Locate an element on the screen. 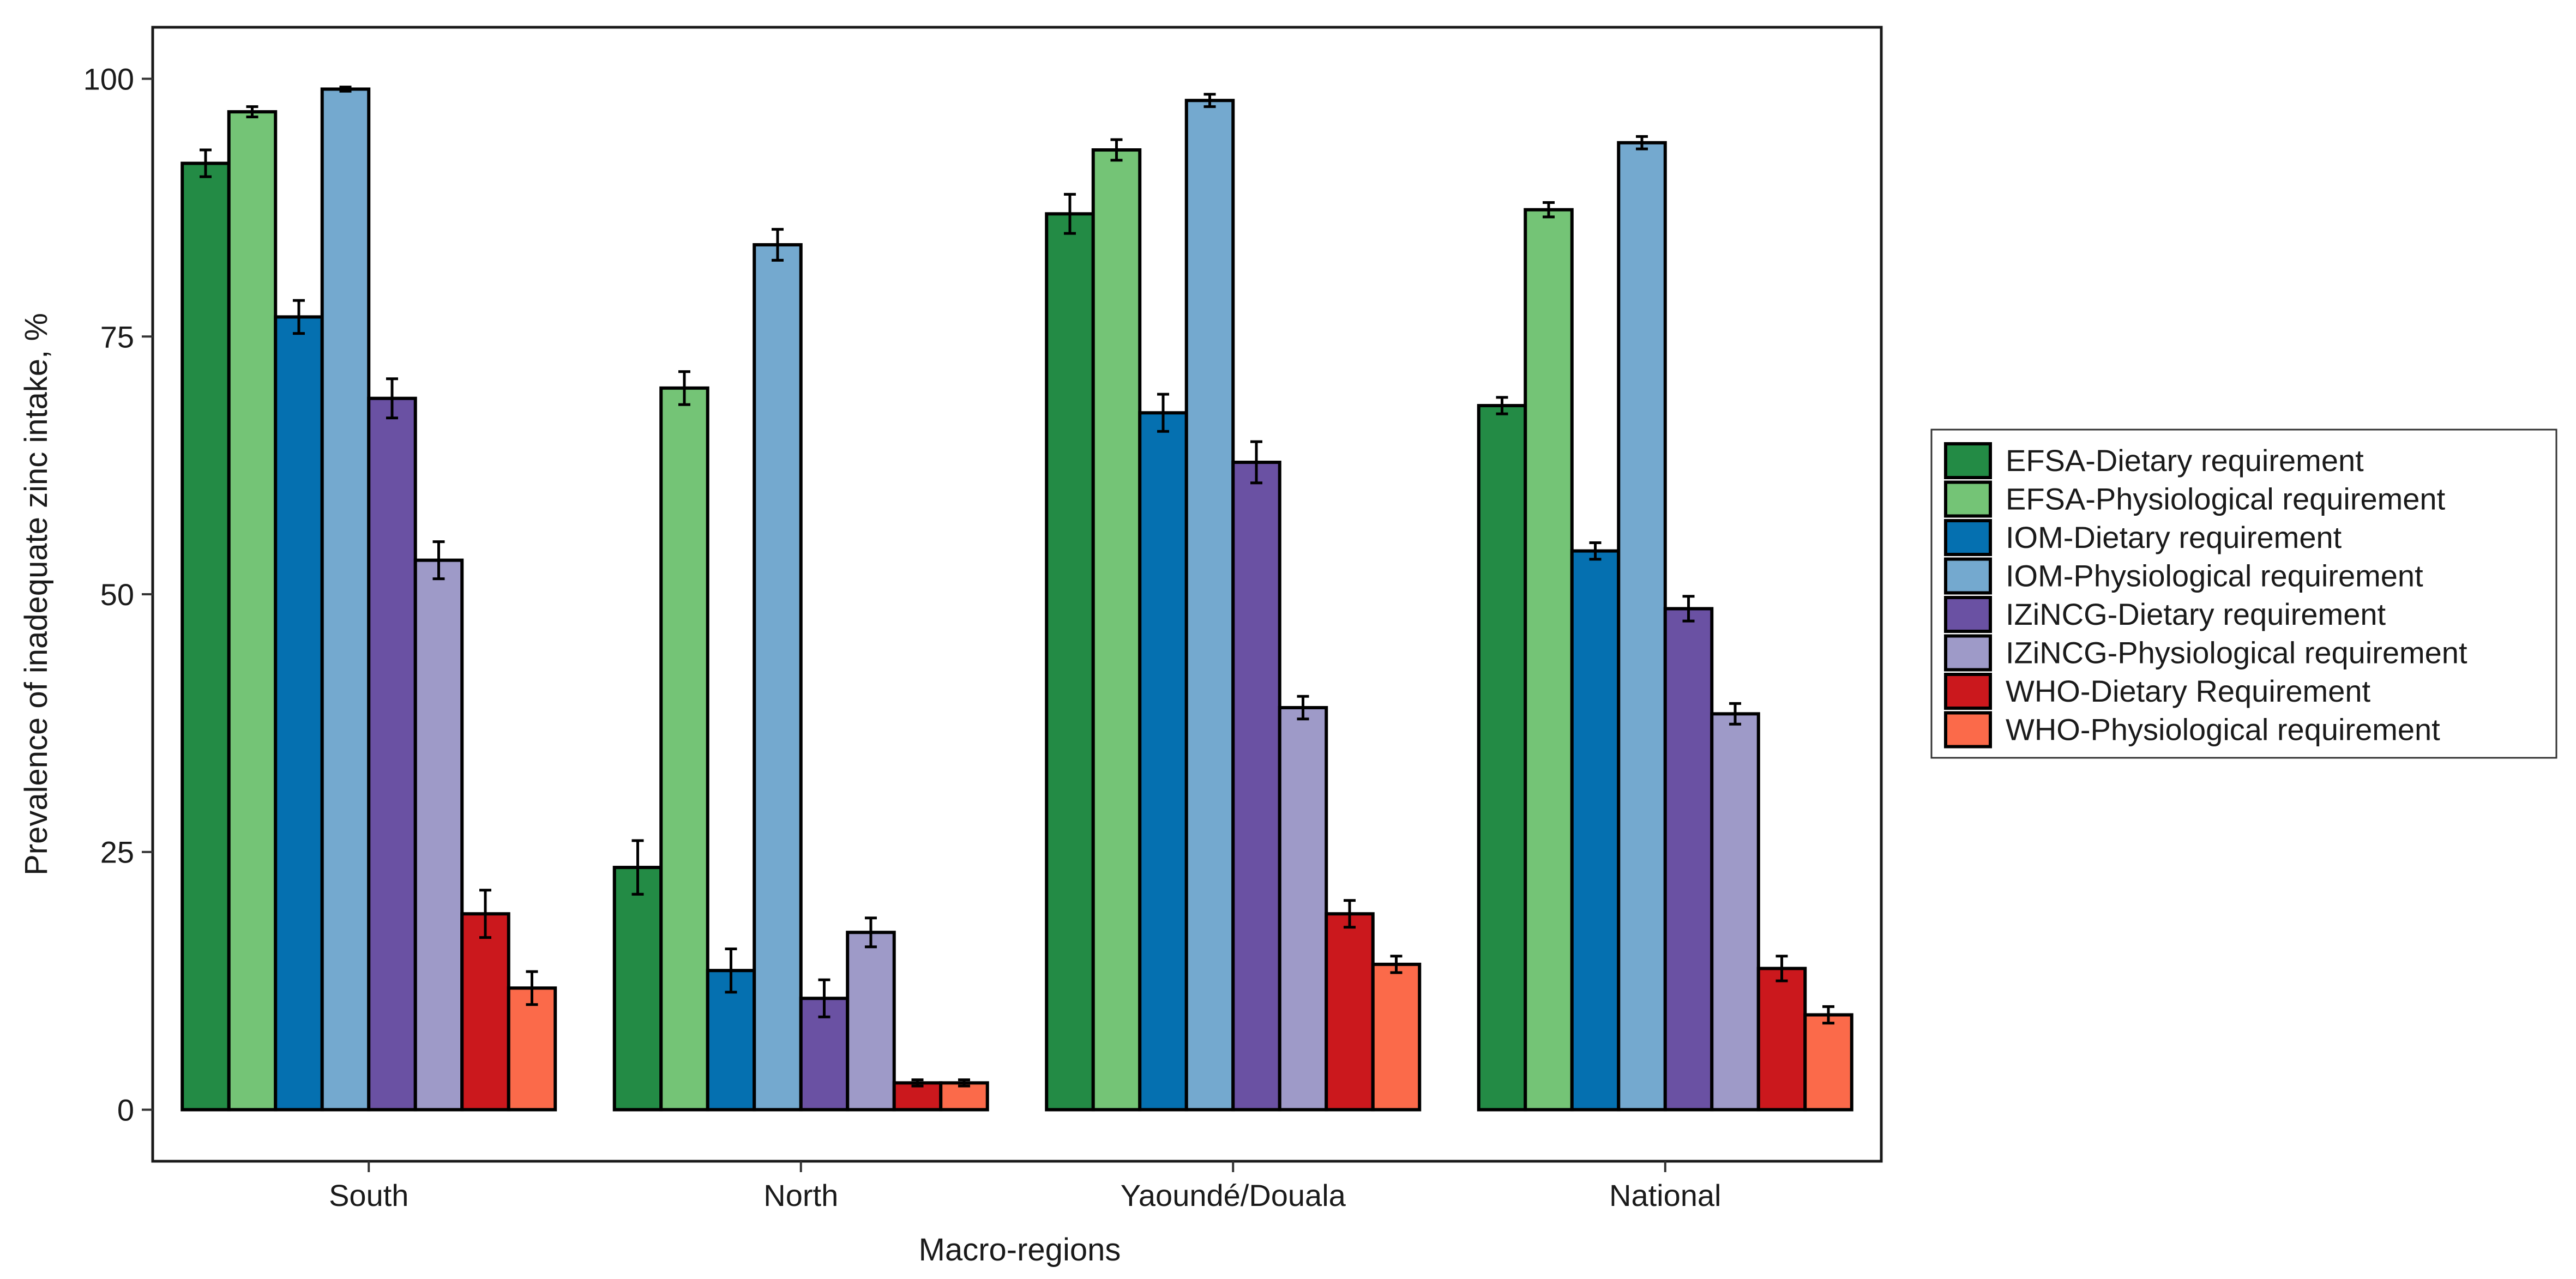 Image resolution: width=2576 pixels, height=1279 pixels. error-bar-yaound-douala-iom-dietary-requirement is located at coordinates (1163, 413).